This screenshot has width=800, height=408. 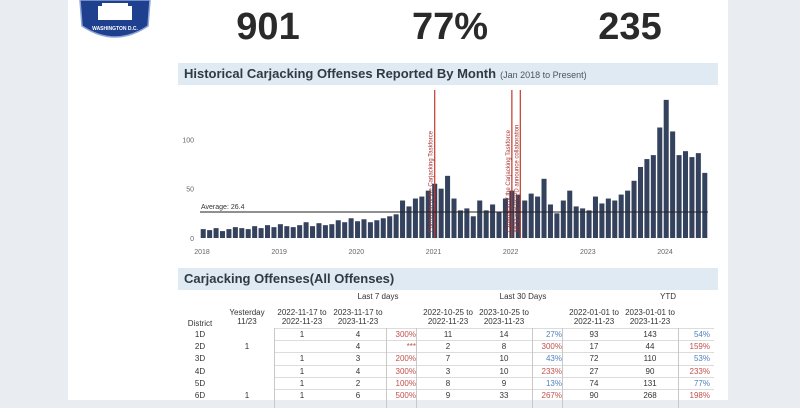 What do you see at coordinates (223, 207) in the screenshot?
I see `average-label: Average: 26.4` at bounding box center [223, 207].